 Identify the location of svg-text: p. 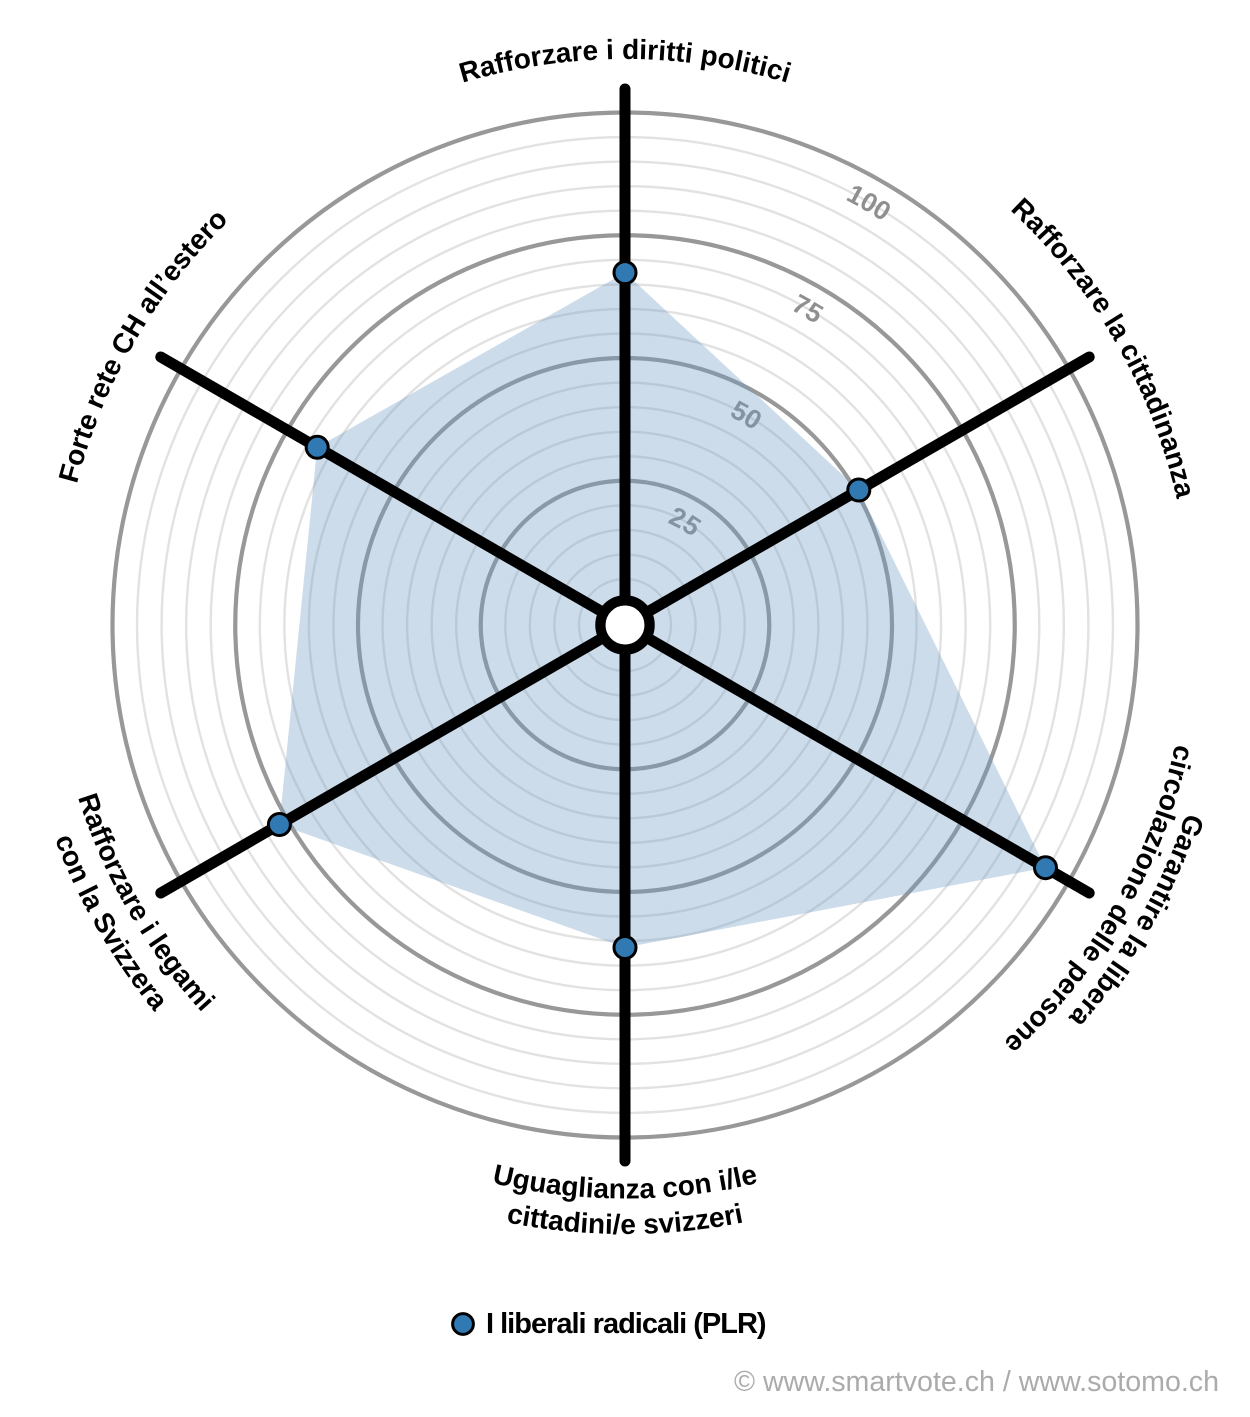
(709, 55).